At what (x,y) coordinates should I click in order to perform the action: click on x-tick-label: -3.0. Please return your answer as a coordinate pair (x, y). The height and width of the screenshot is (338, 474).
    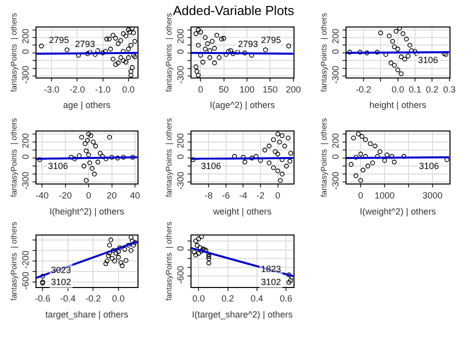
    Looking at the image, I should click on (52, 89).